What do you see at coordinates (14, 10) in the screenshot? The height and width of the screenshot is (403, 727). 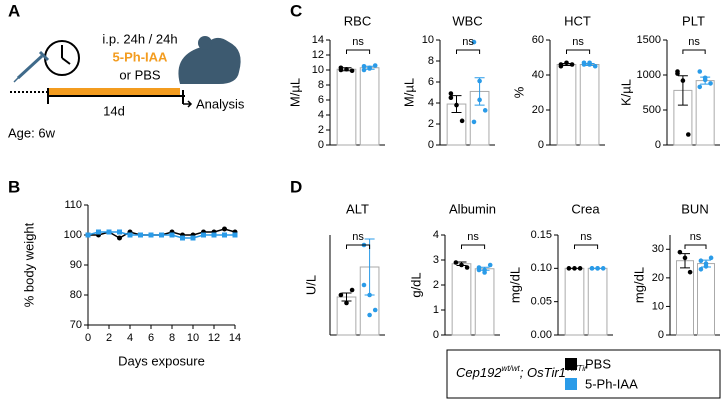 I see `panel-letter: A` at bounding box center [14, 10].